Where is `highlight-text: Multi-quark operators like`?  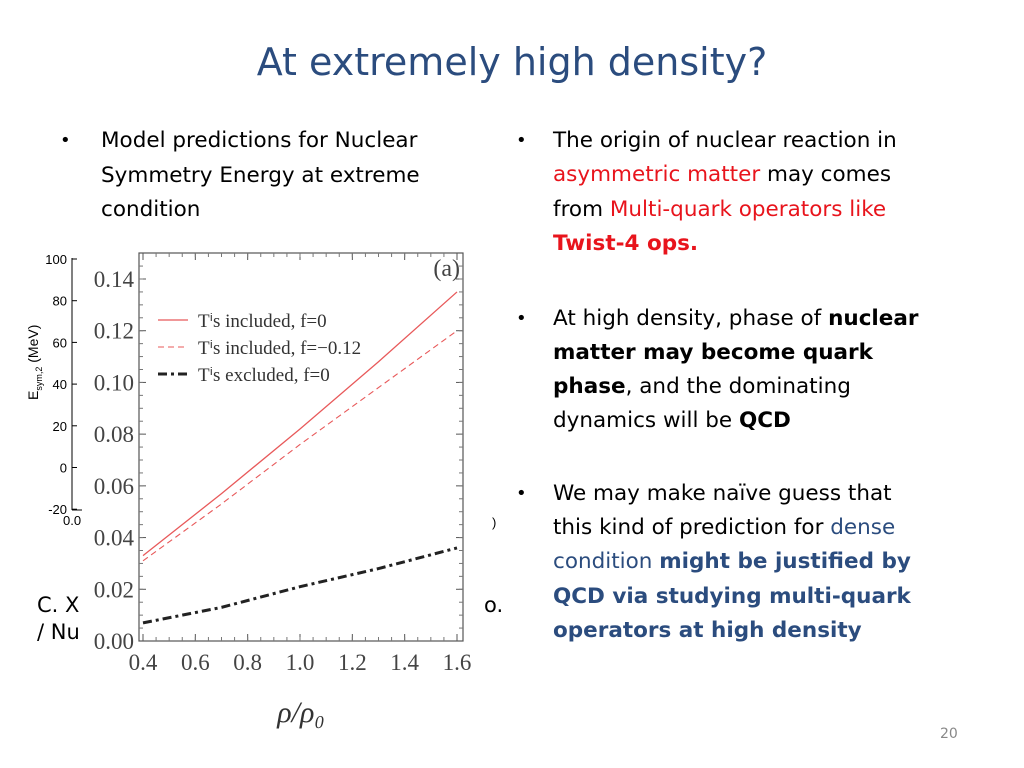 highlight-text: Multi-quark operators like is located at coordinates (748, 209).